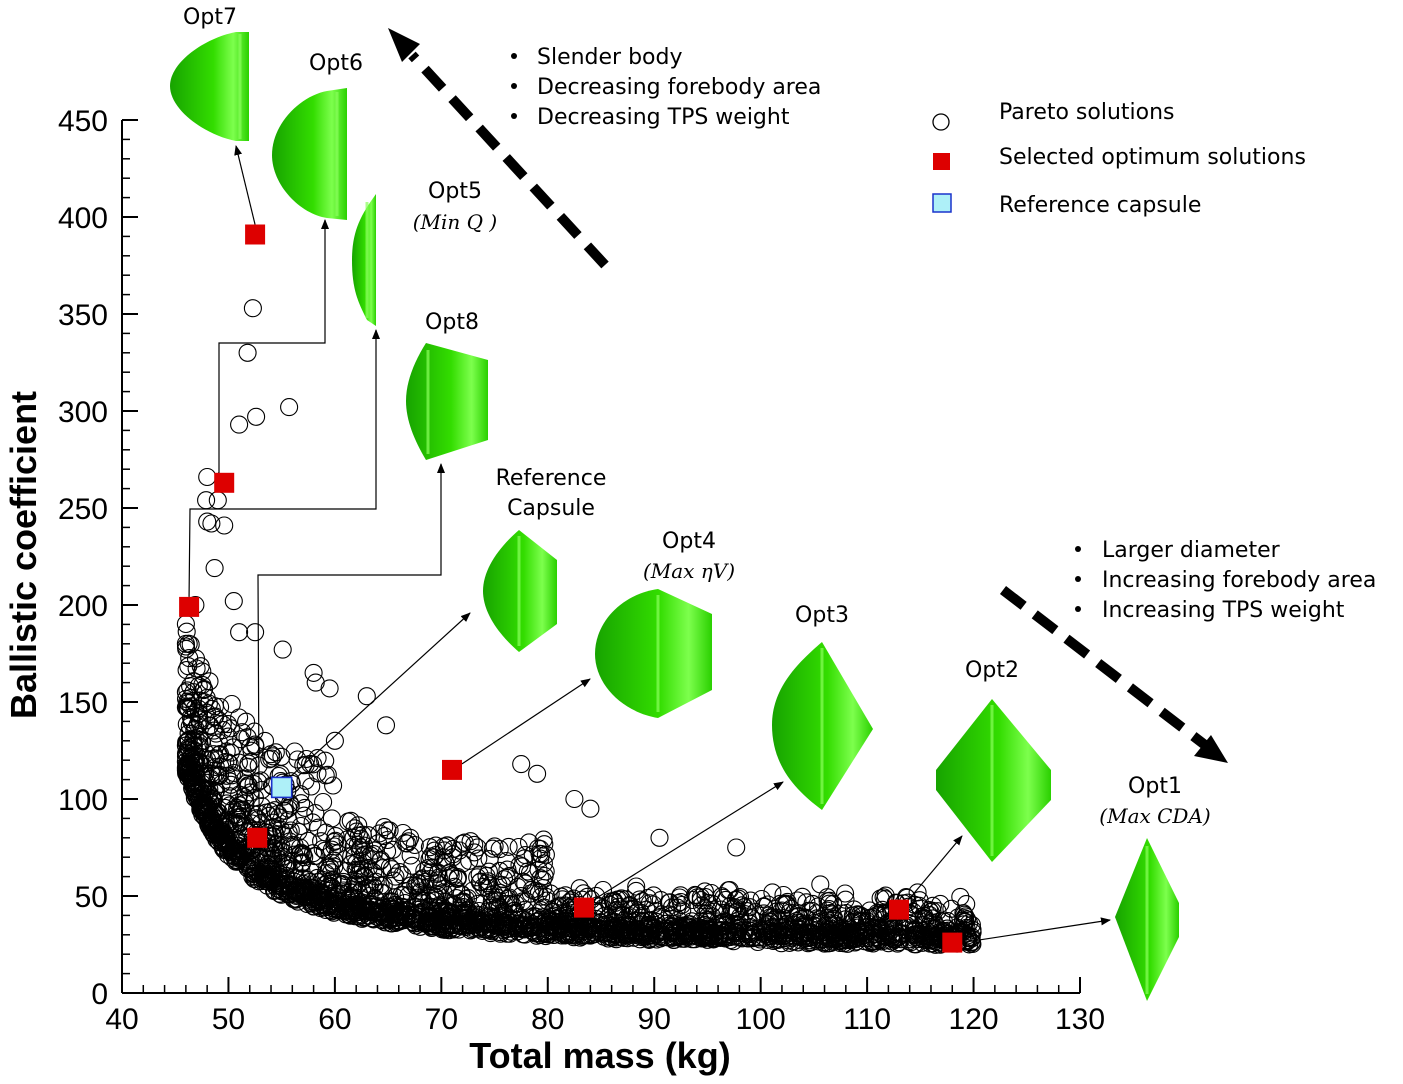 This screenshot has width=1403, height=1084. Describe the element at coordinates (867, 1019) in the screenshot. I see `x-tick-label: 110` at that location.